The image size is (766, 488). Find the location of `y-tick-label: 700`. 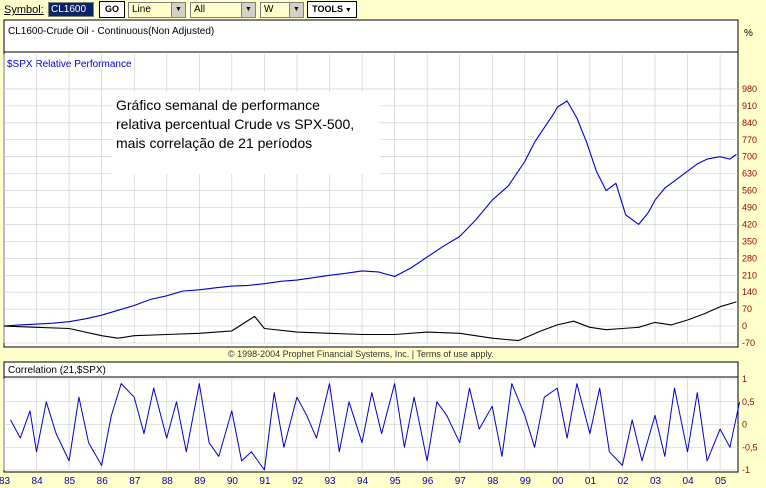

y-tick-label: 700 is located at coordinates (749, 157).